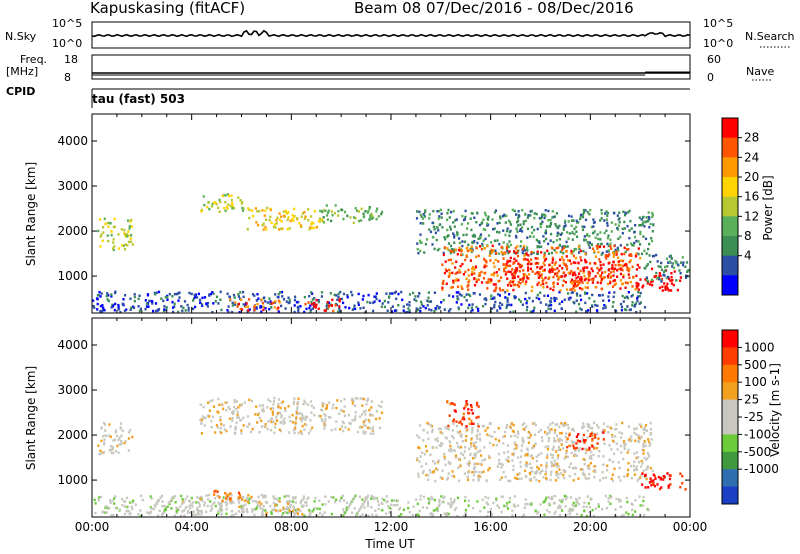  Describe the element at coordinates (71, 59) in the screenshot. I see `freq-tick-high: 18` at that location.